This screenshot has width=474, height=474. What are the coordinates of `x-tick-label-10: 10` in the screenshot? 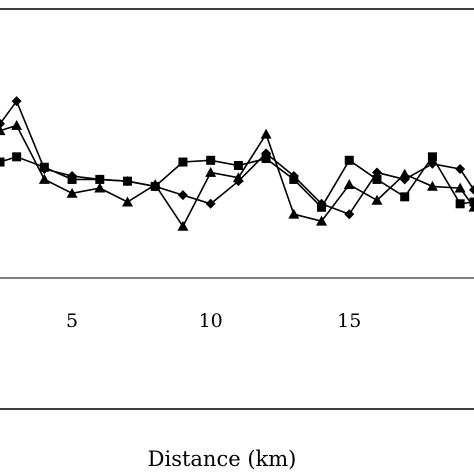 It's located at (211, 321).